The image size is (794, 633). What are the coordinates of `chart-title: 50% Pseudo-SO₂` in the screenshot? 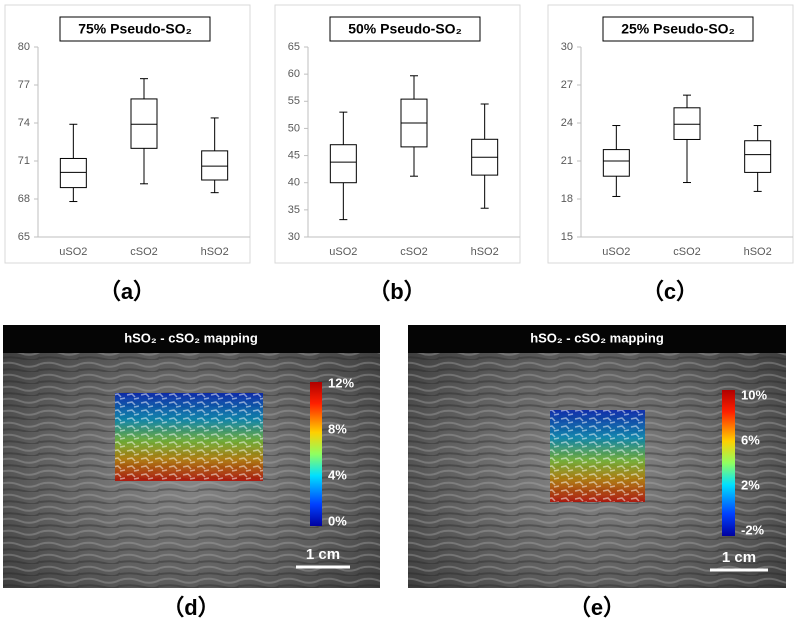 It's located at (405, 29).